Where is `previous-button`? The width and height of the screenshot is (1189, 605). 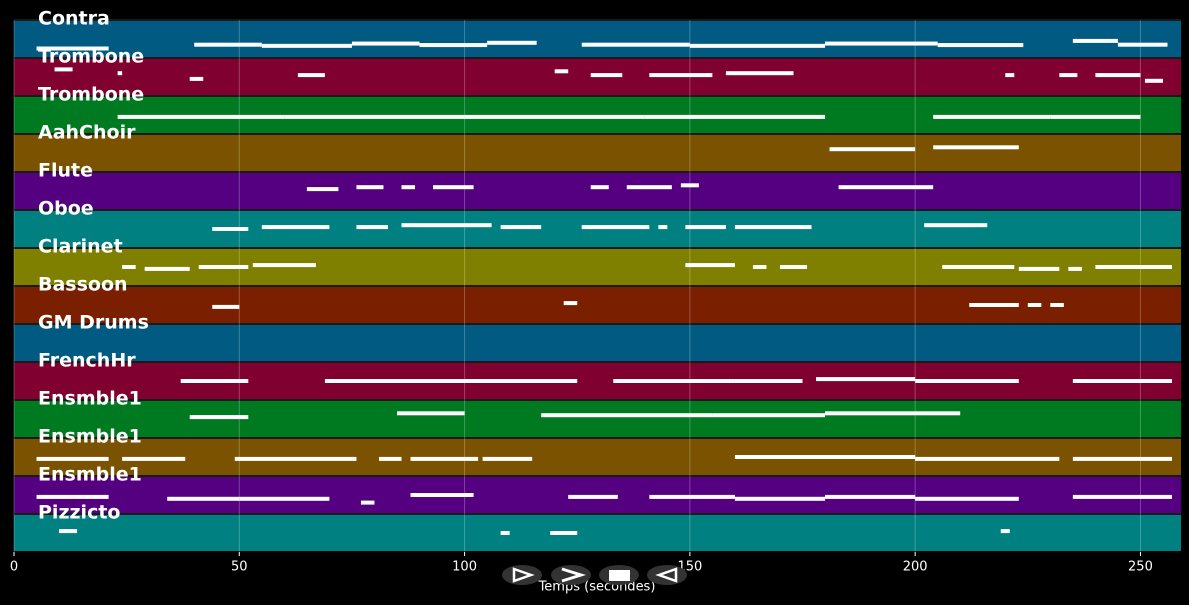
previous-button is located at coordinates (667, 575).